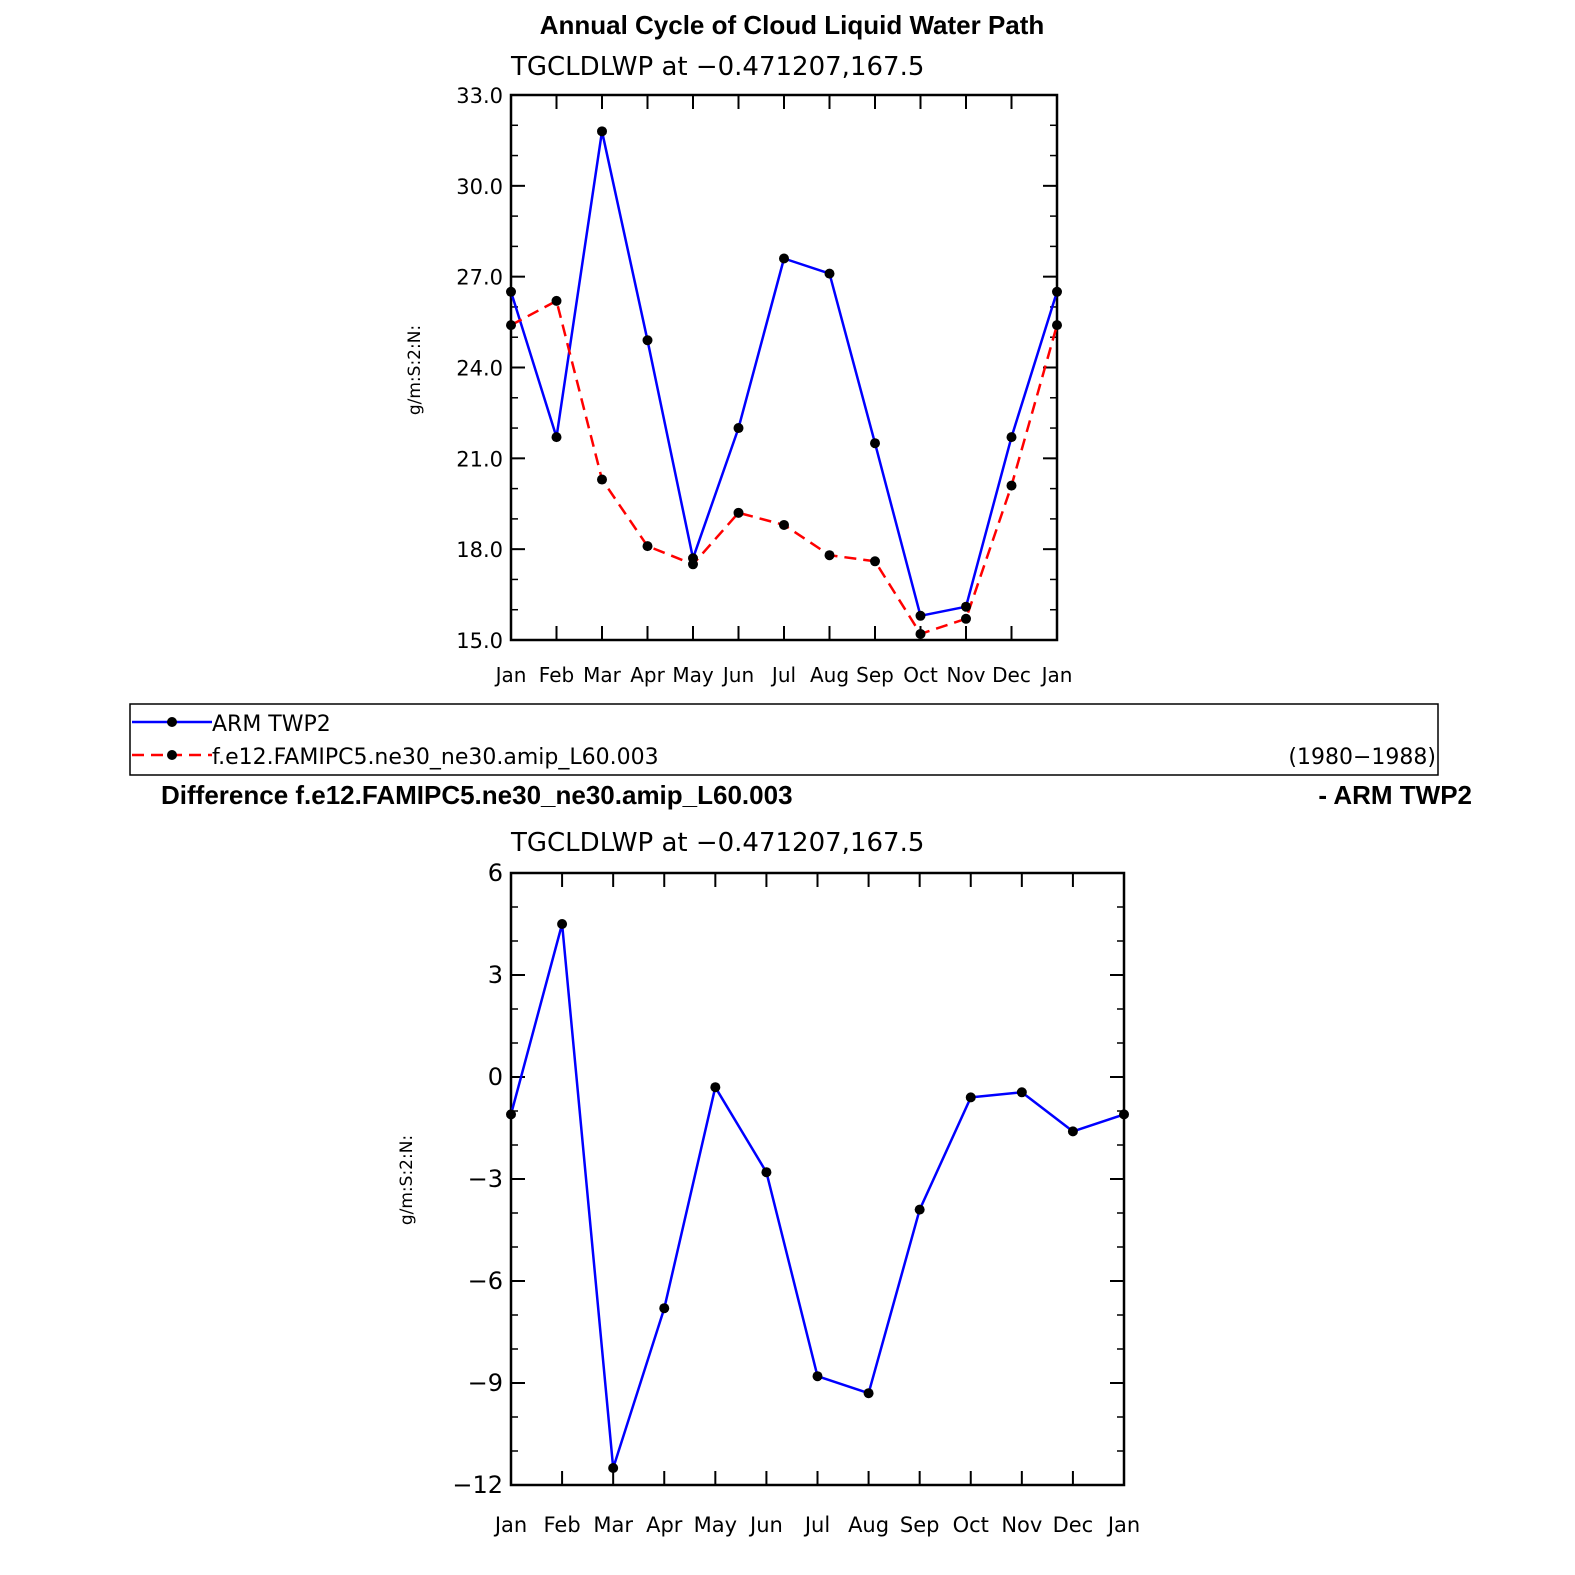  I want to click on plot-frame, so click(784, 367).